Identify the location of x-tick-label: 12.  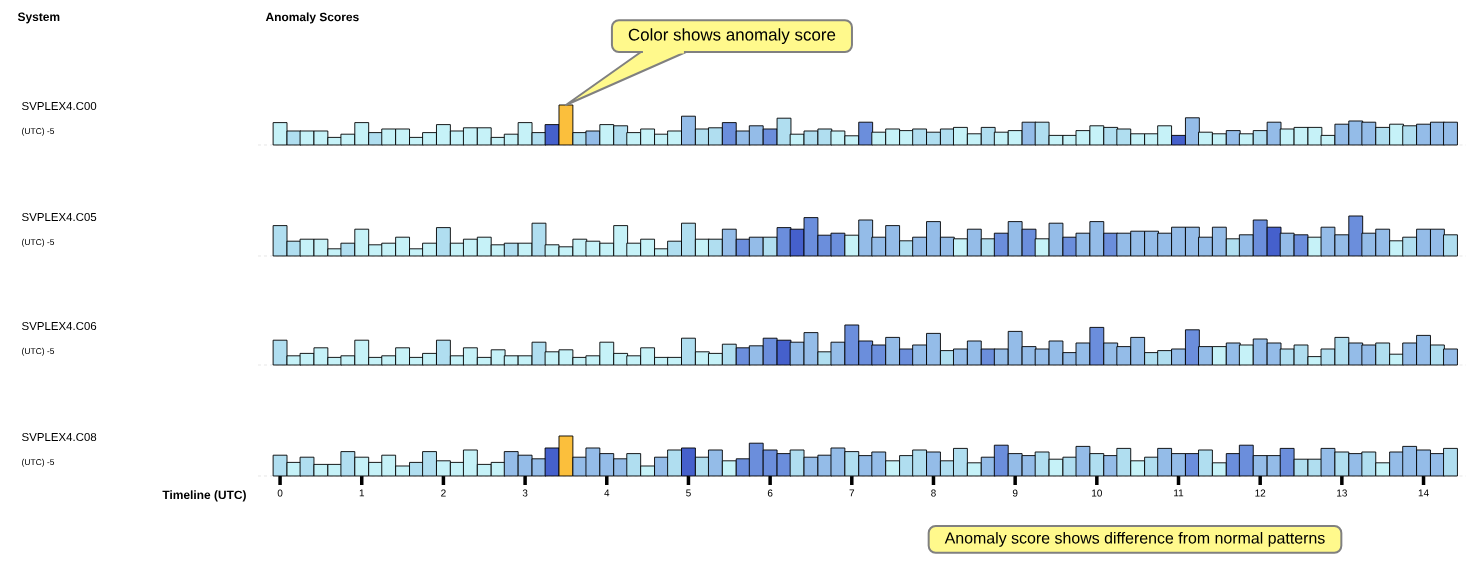
(1260, 493).